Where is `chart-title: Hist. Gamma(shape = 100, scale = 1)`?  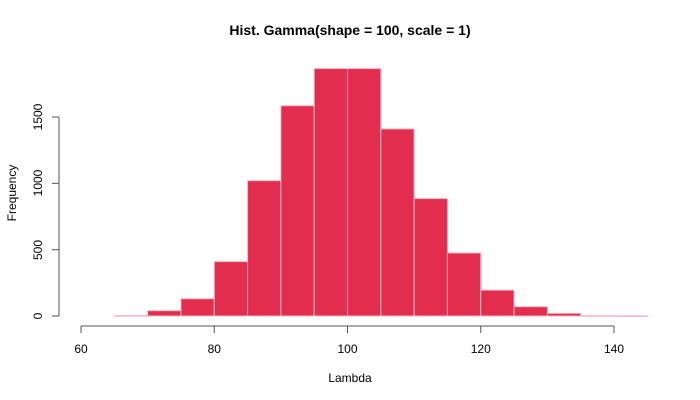 chart-title: Hist. Gamma(shape = 100, scale = 1) is located at coordinates (350, 30).